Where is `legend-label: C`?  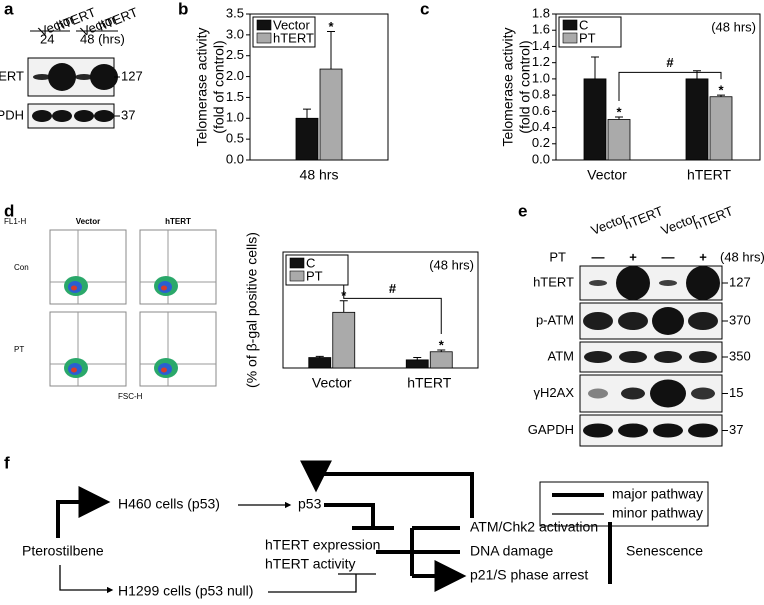 legend-label: C is located at coordinates (310, 262).